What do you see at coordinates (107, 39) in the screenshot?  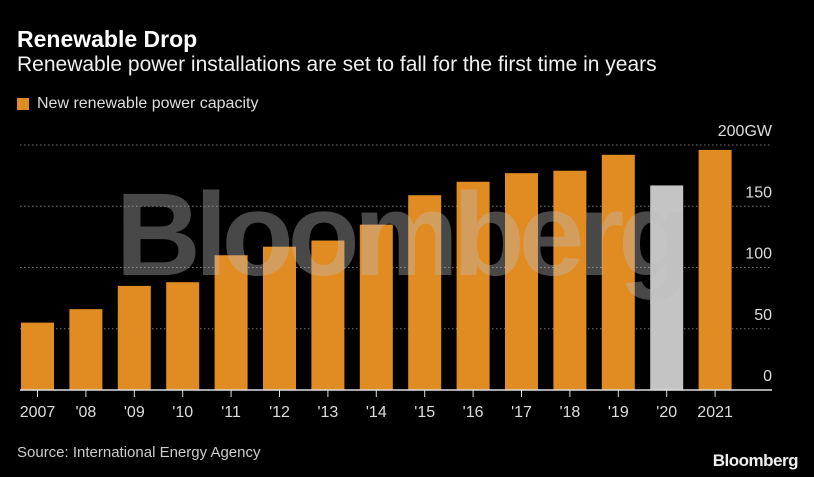 I see `chart-title: Renewable Drop` at bounding box center [107, 39].